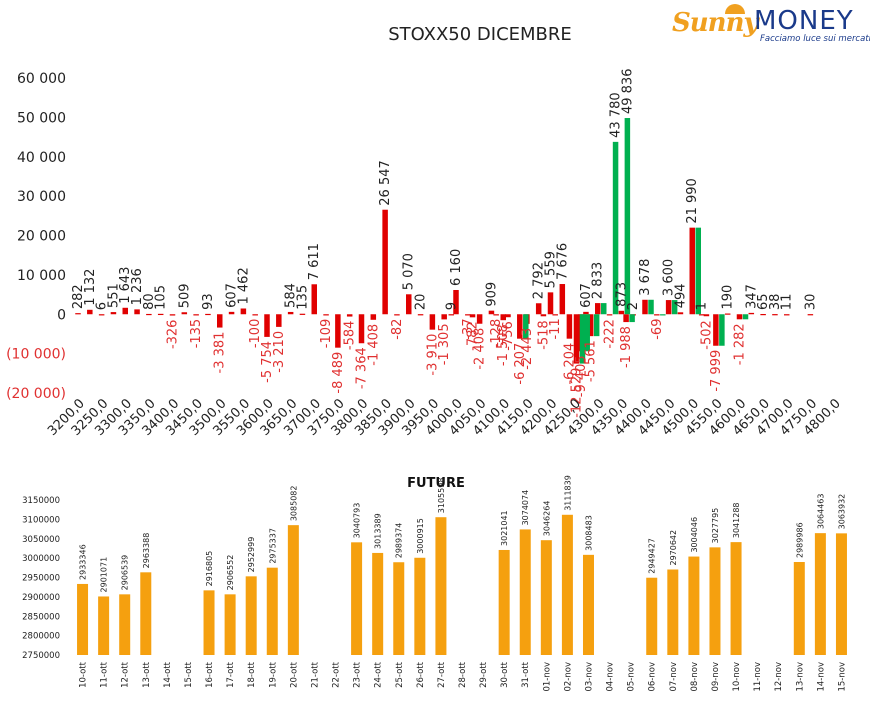  Describe the element at coordinates (551, 269) in the screenshot. I see `data-label: 5 559` at that location.